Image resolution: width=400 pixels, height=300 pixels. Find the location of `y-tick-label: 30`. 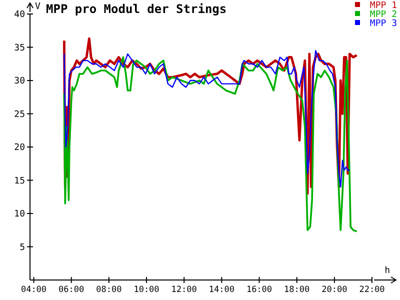

y-tick-label: 30 is located at coordinates (19, 81).